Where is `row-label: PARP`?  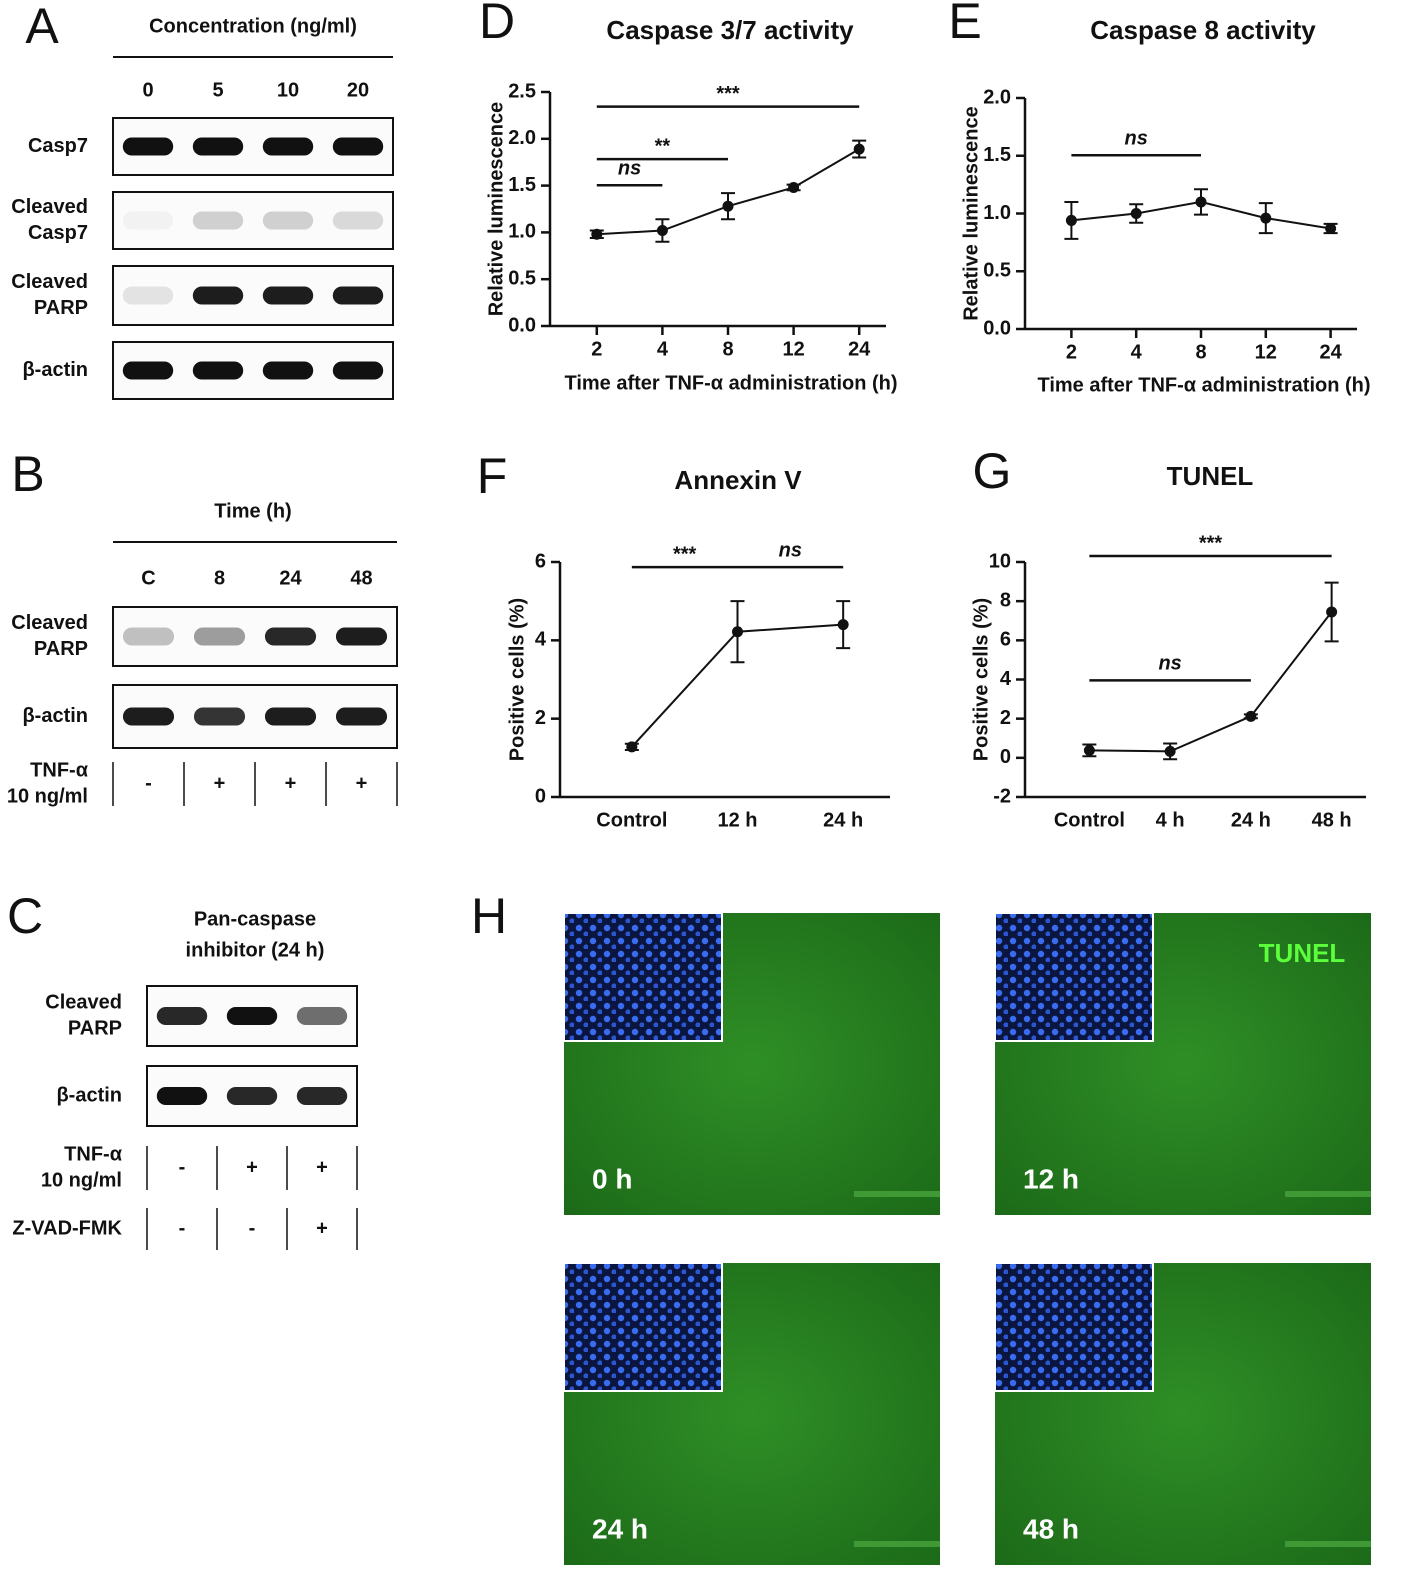 row-label: PARP is located at coordinates (61, 308).